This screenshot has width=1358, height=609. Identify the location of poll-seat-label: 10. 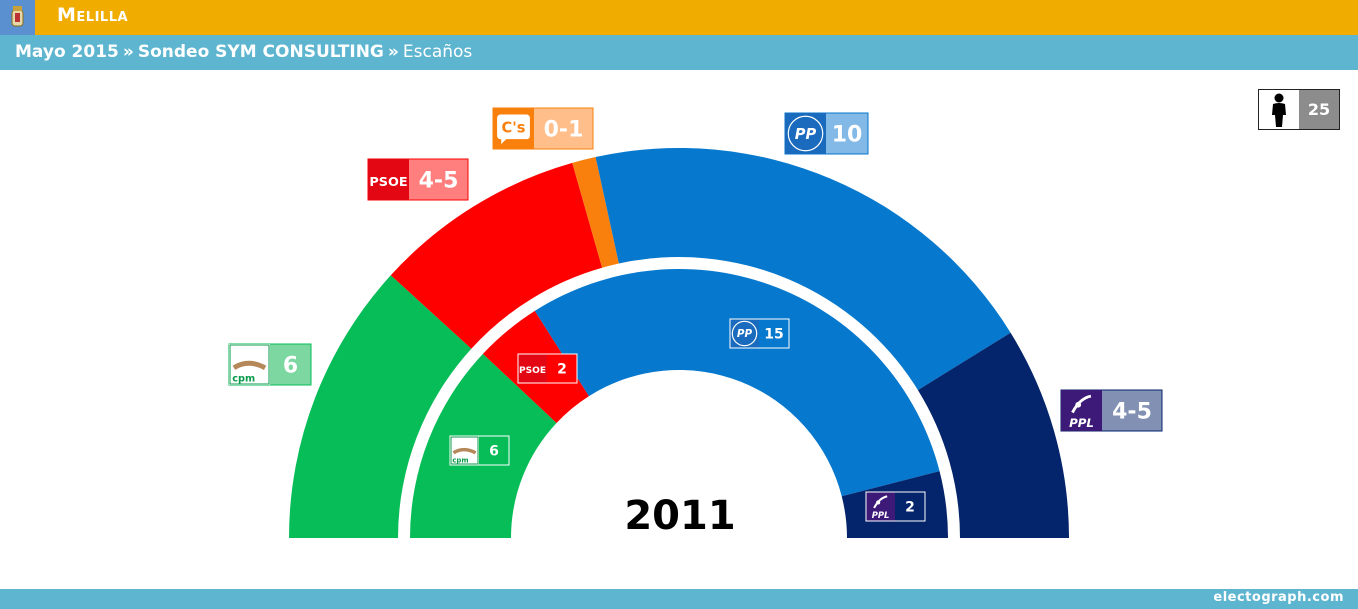
(847, 135).